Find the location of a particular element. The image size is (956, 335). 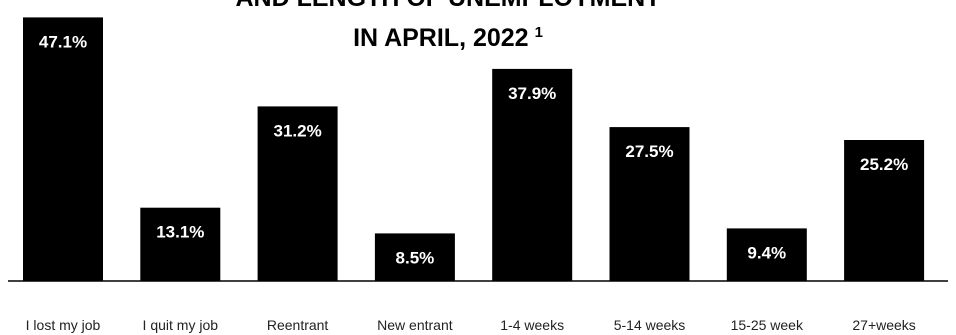

footnote-marker: 1 is located at coordinates (539, 32).